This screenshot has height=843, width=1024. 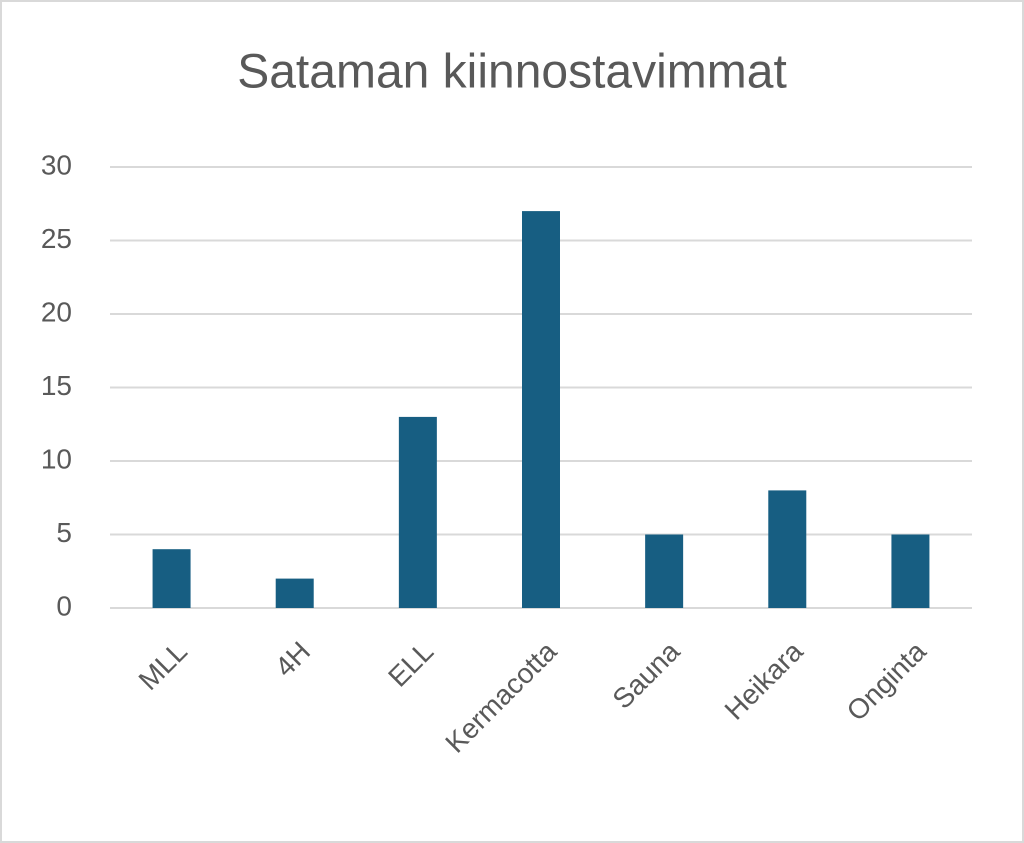 I want to click on y-tick-label: 15, so click(x=56, y=385).